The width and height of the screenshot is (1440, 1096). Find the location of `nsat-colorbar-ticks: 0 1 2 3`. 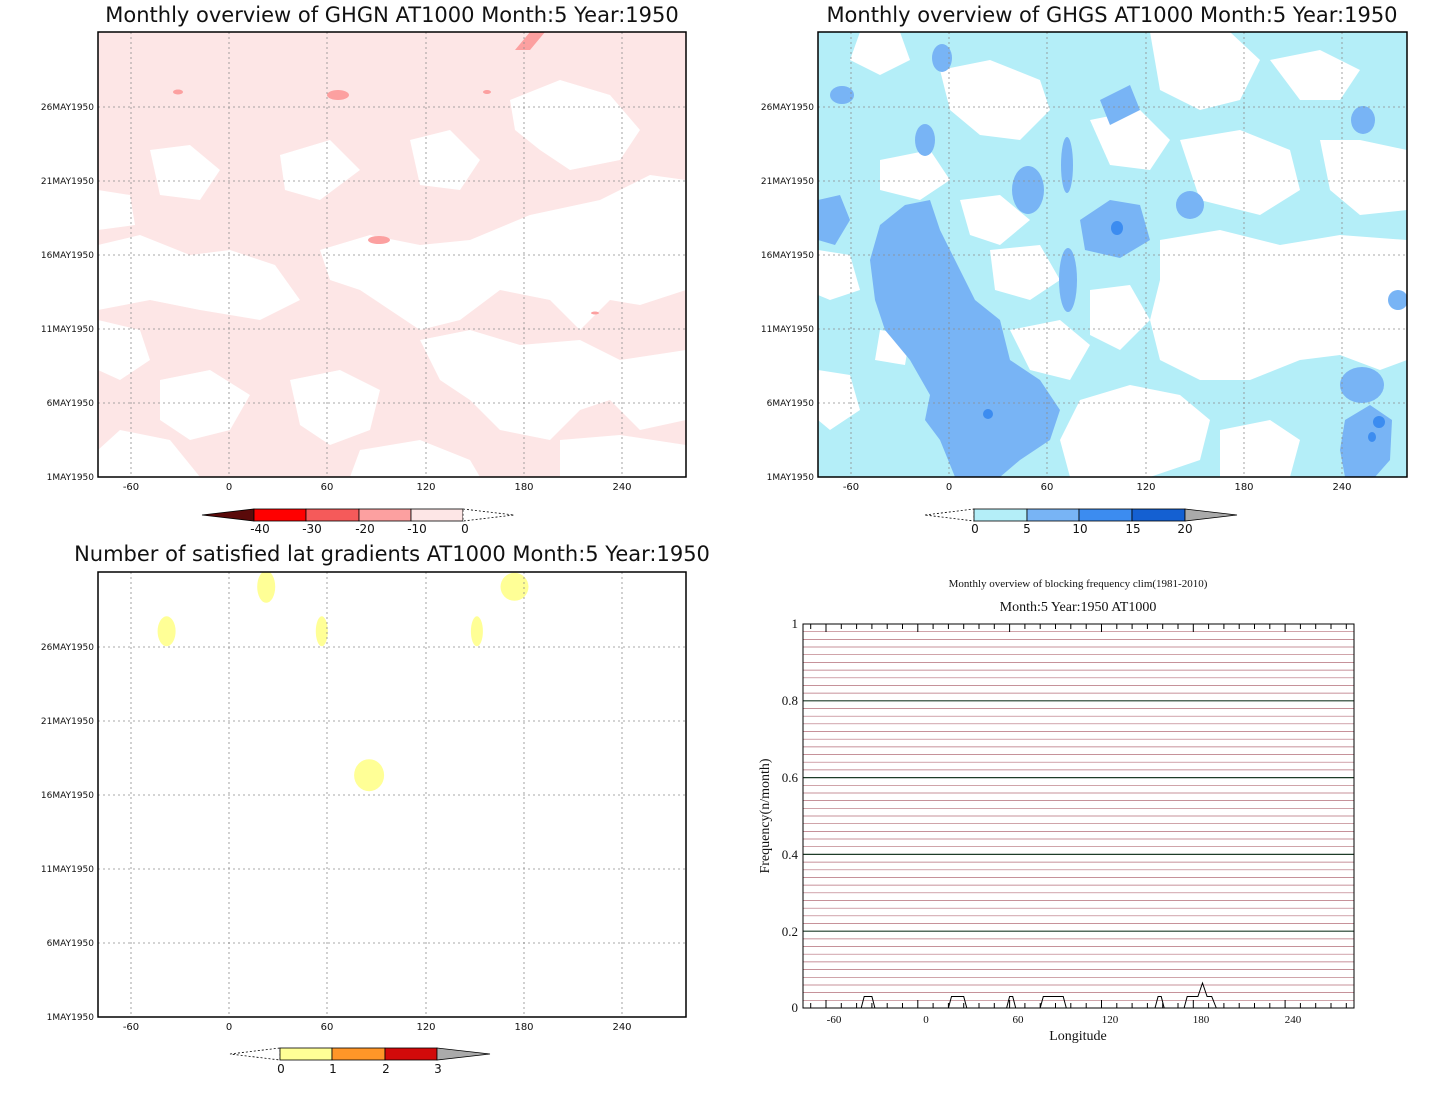

nsat-colorbar-ticks: 0 1 2 3 is located at coordinates (359, 1069).